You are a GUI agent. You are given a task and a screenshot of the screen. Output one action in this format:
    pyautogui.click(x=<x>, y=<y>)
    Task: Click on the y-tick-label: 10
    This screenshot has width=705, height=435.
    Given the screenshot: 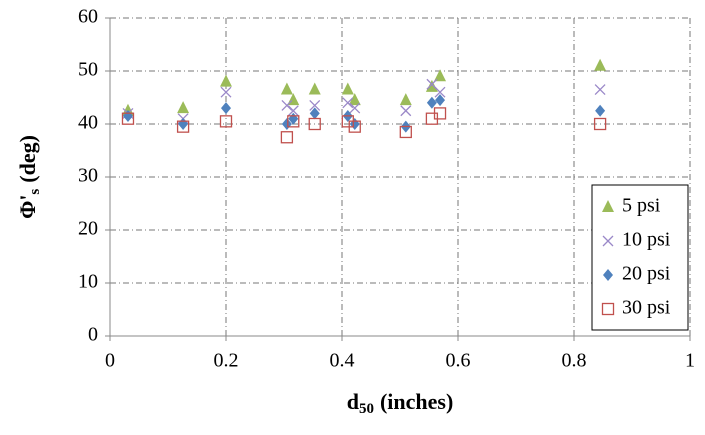 What is the action you would take?
    pyautogui.click(x=88, y=282)
    